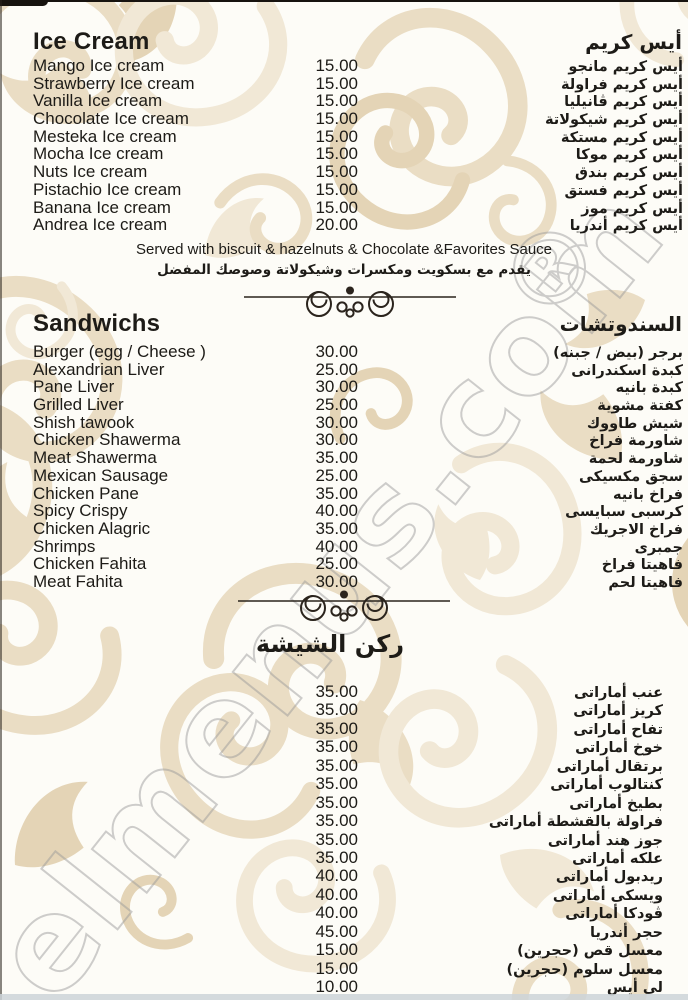 Image resolution: width=688 pixels, height=1000 pixels. Describe the element at coordinates (621, 137) in the screenshot. I see `item-name-ar: أيس كريم مستكة` at that location.